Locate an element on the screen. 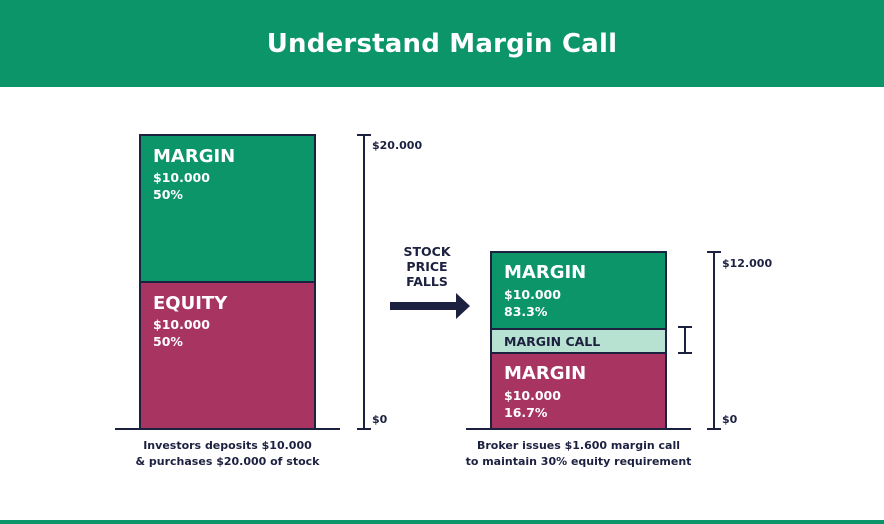  right-margin-amount: $10.000 is located at coordinates (532, 294).